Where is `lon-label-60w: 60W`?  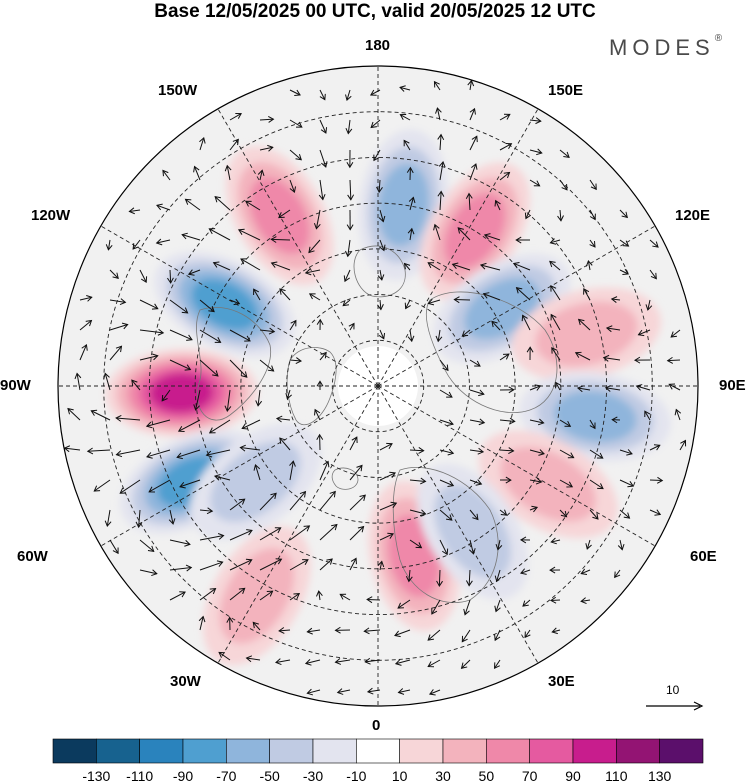 lon-label-60w: 60W is located at coordinates (32, 556).